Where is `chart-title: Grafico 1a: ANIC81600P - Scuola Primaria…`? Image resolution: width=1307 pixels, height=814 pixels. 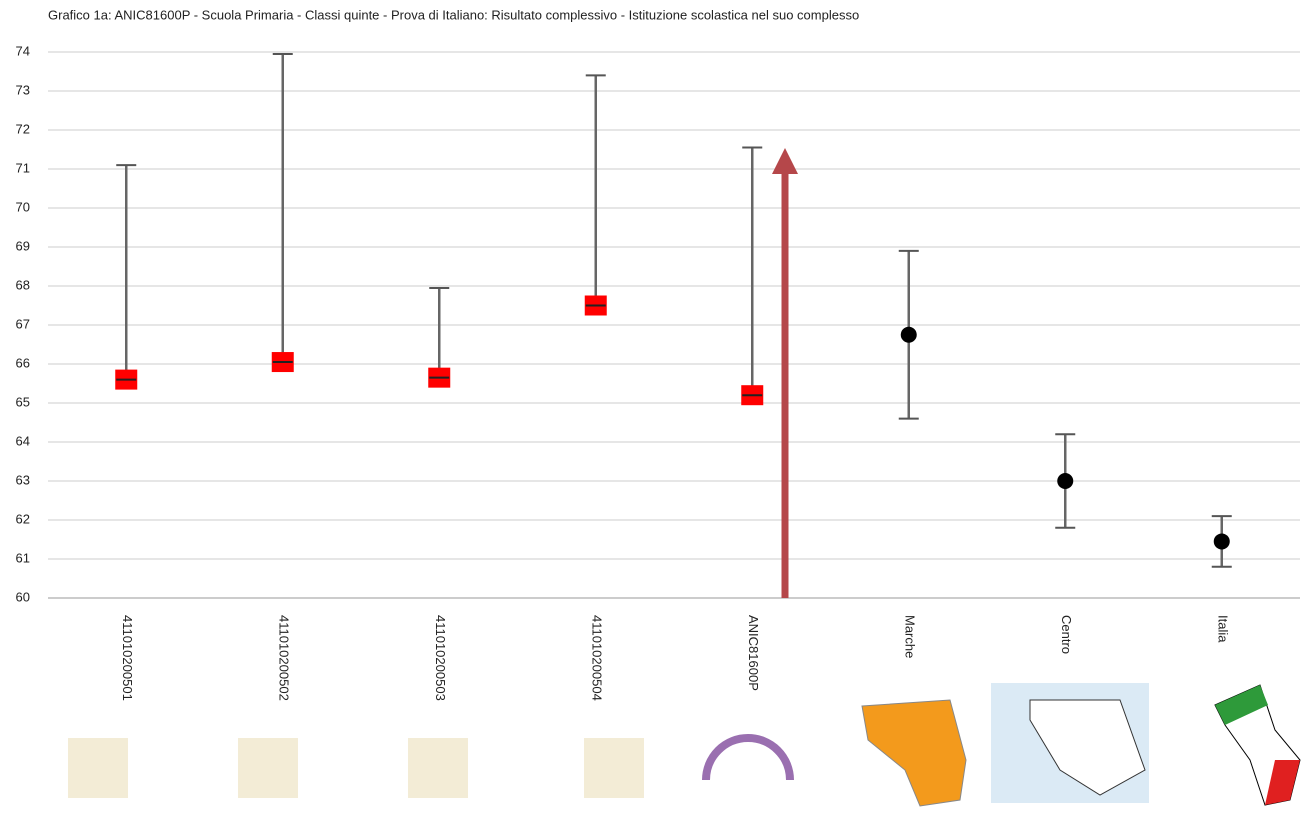 chart-title: Grafico 1a: ANIC81600P - Scuola Primaria… is located at coordinates (453, 14).